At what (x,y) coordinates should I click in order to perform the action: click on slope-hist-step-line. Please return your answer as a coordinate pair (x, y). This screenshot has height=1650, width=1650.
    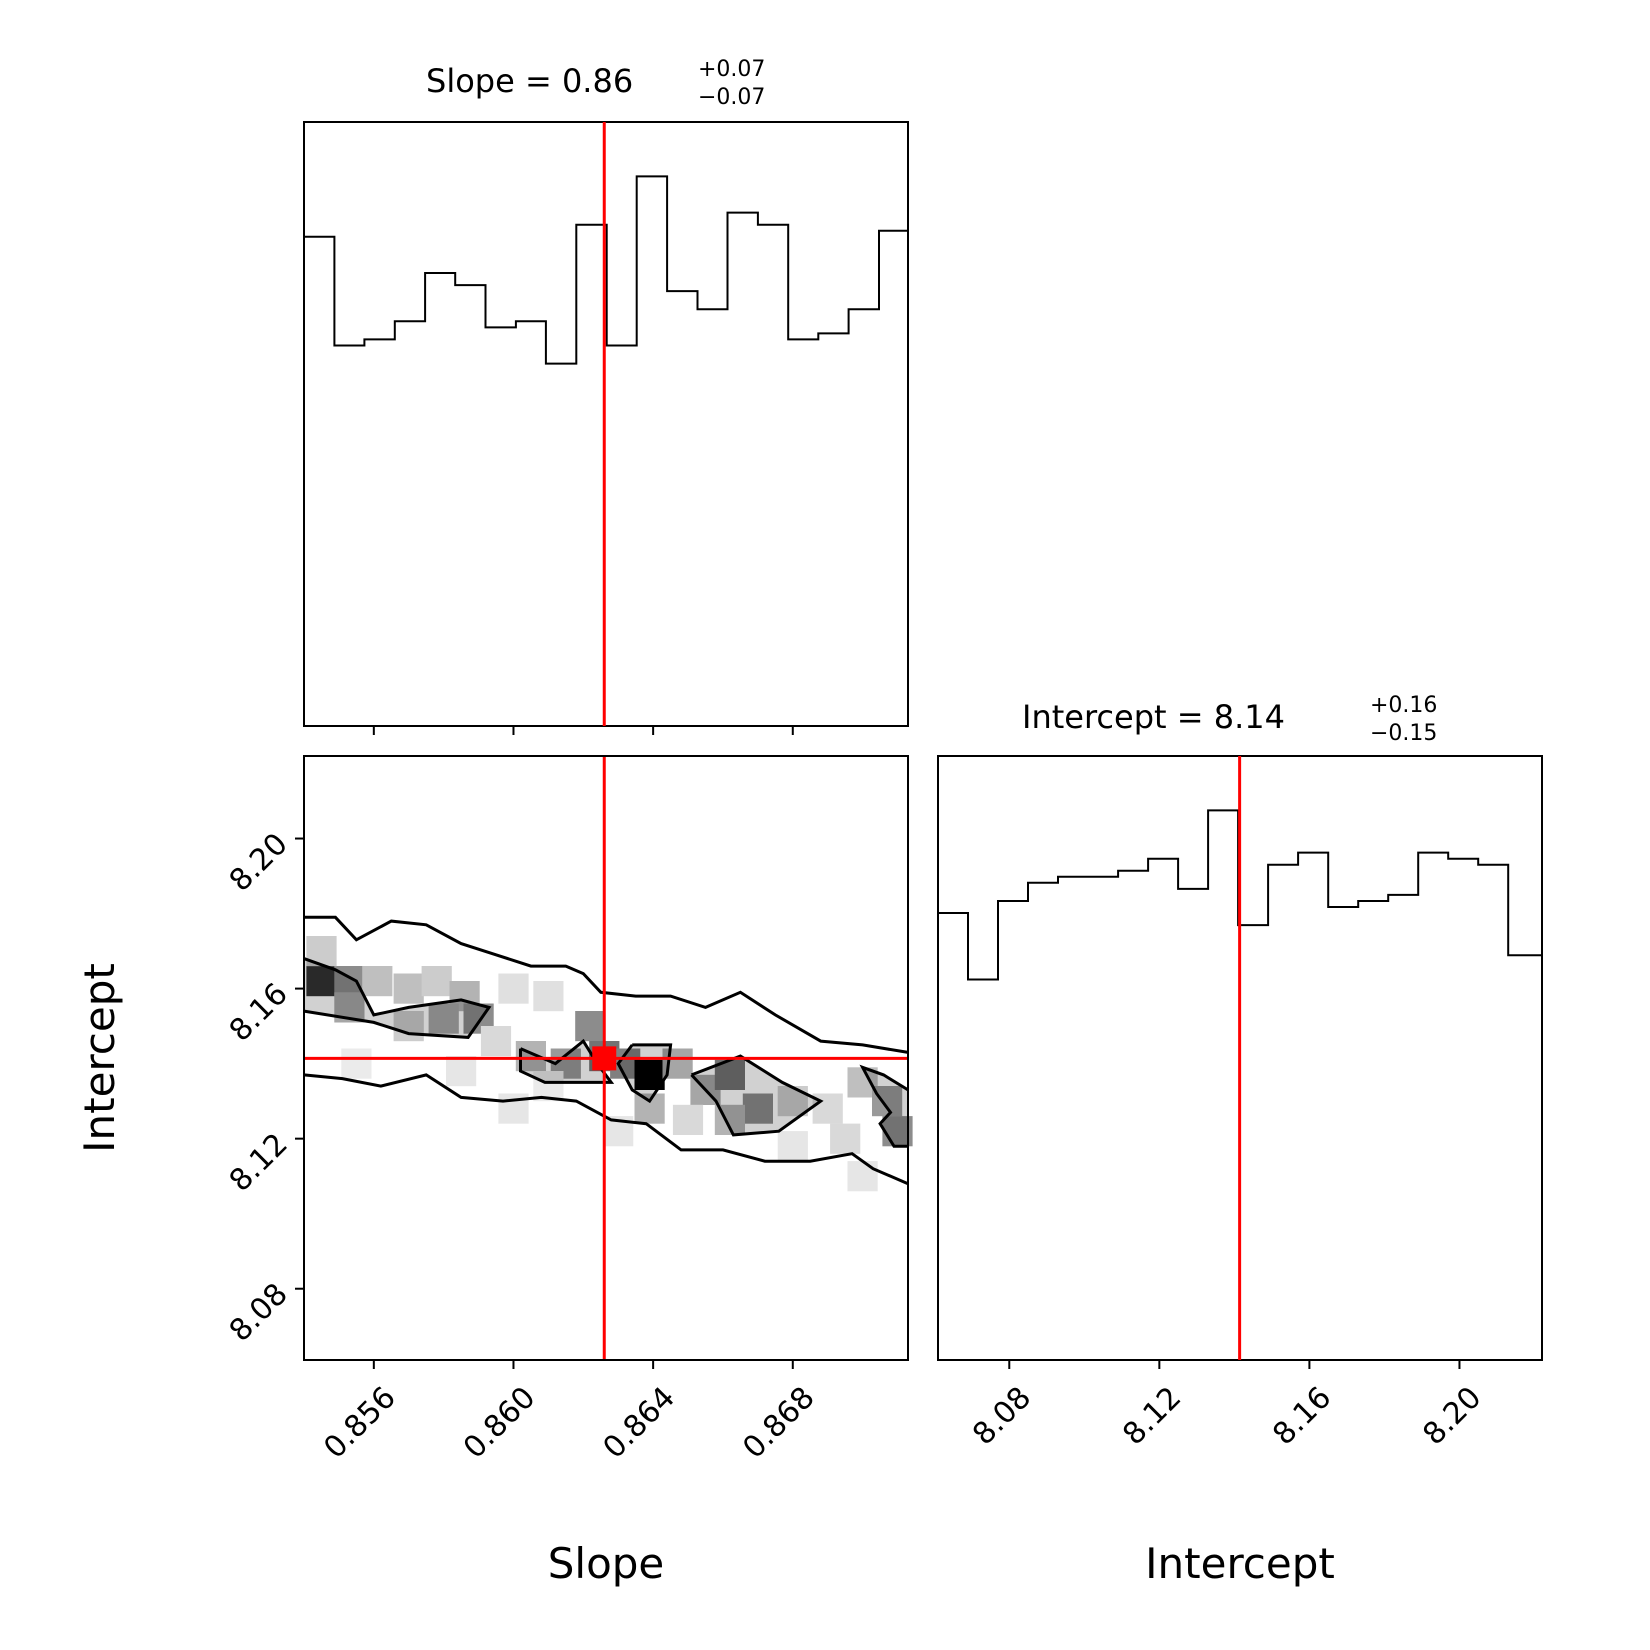
    Looking at the image, I should click on (606, 270).